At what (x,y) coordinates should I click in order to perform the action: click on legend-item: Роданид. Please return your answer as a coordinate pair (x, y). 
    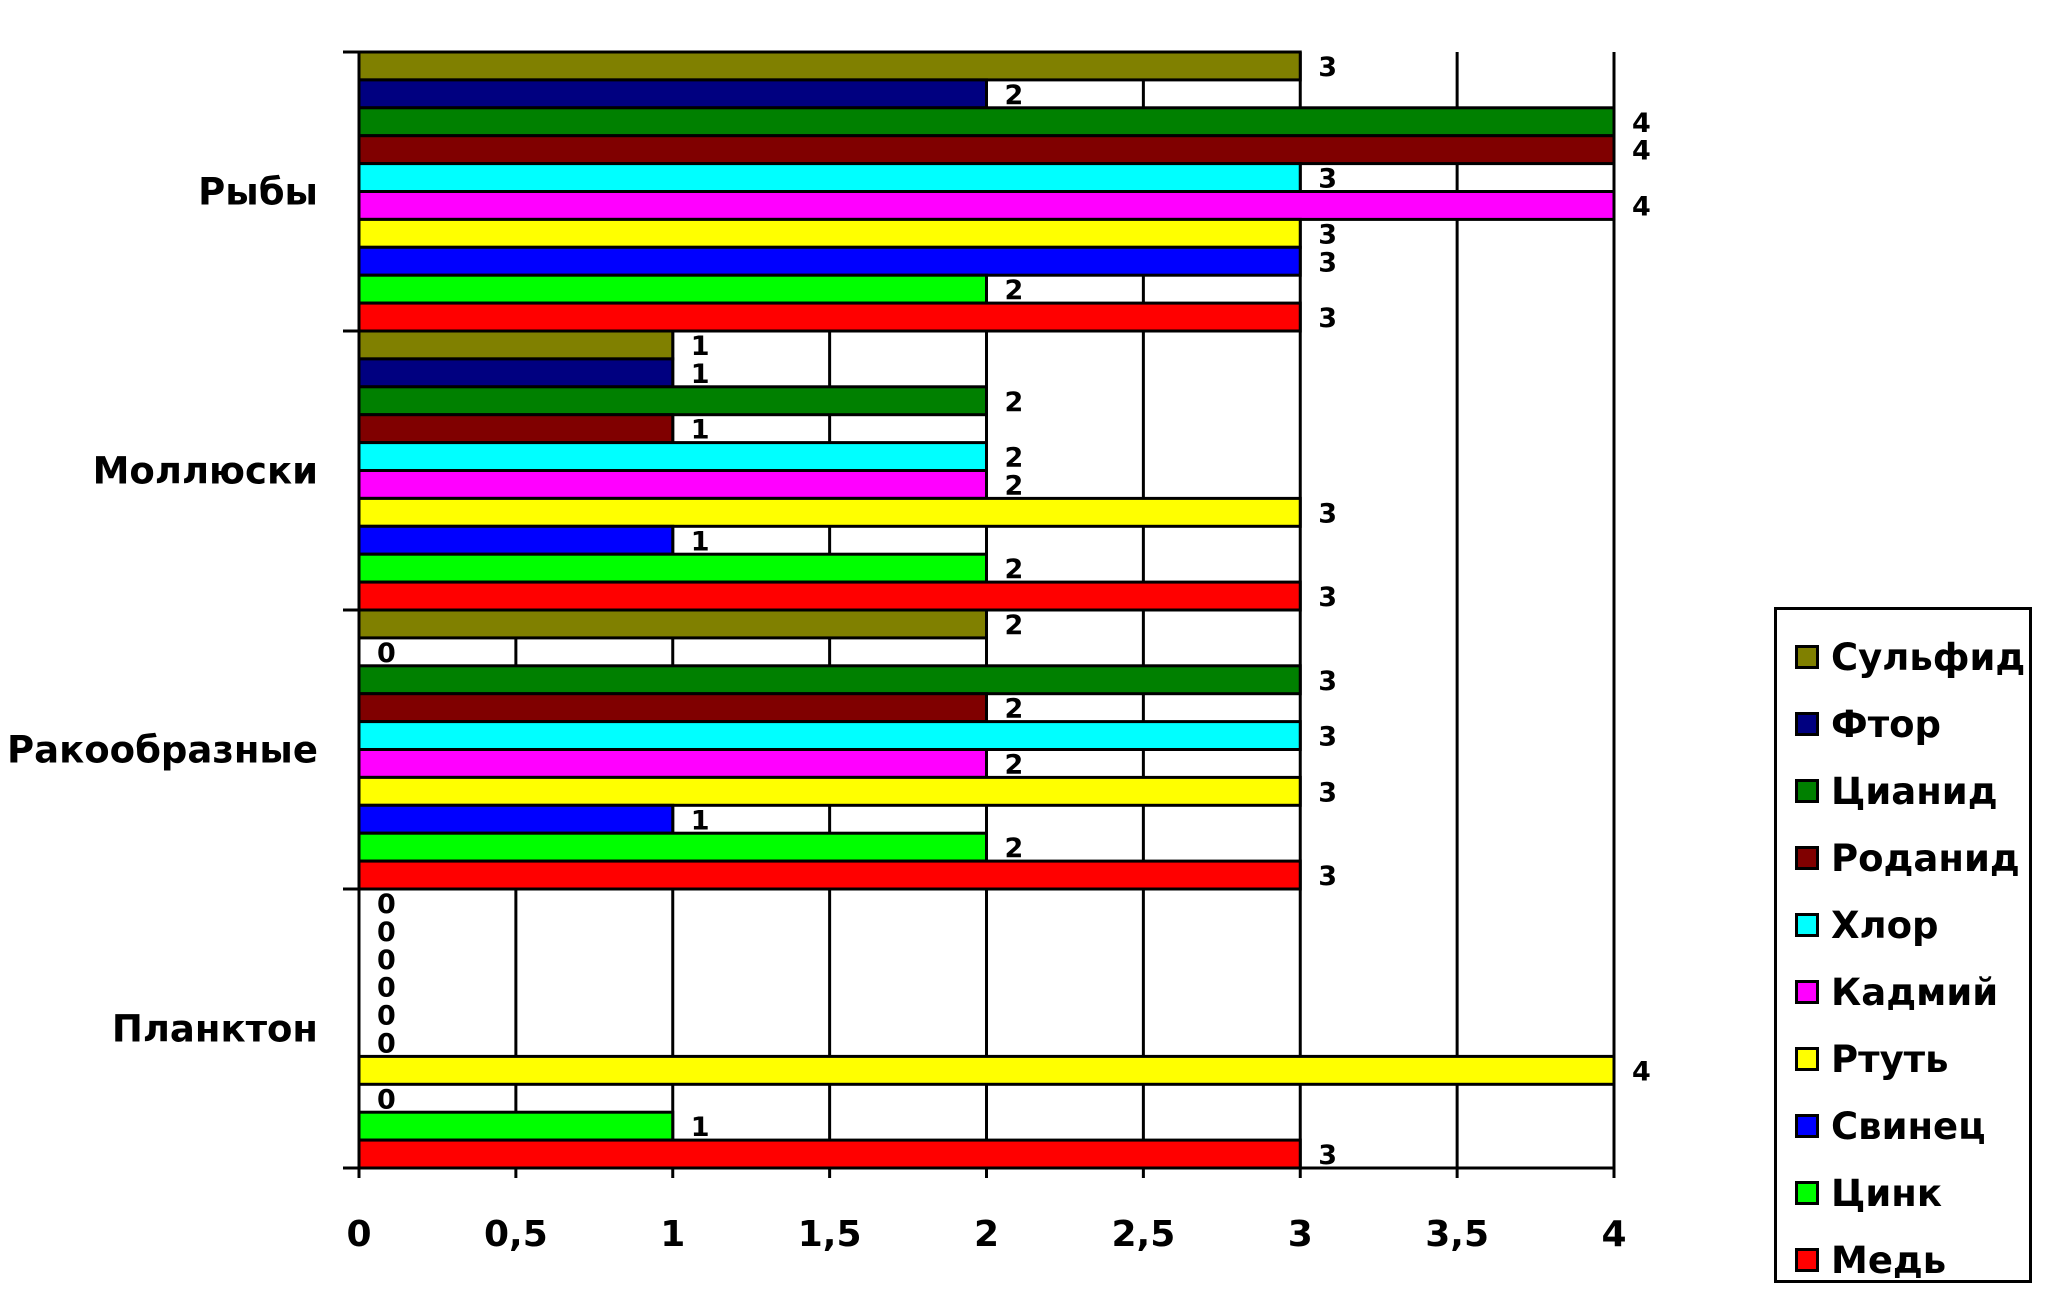
    Looking at the image, I should click on (1907, 858).